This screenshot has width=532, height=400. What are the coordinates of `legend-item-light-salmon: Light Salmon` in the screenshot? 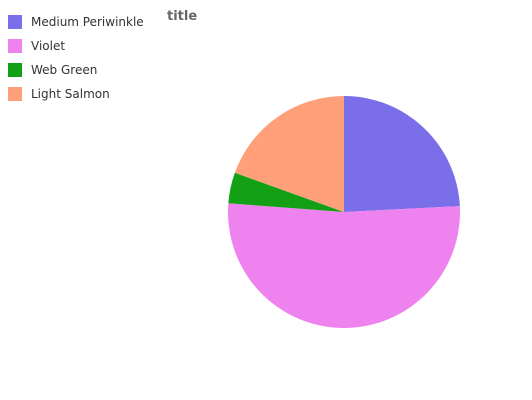 It's located at (76, 94).